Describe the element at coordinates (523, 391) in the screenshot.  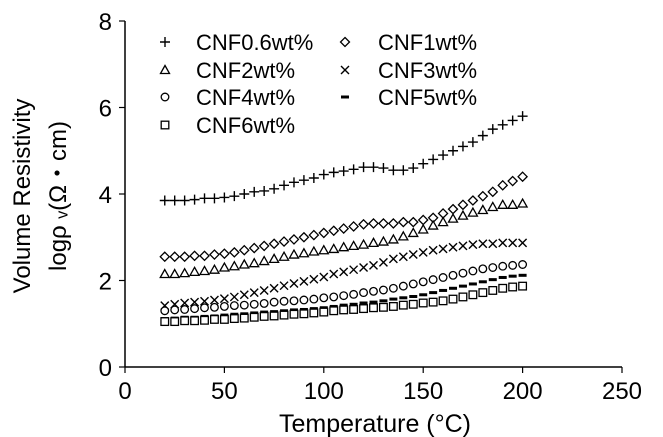
I see `x-tick-label: 200` at that location.